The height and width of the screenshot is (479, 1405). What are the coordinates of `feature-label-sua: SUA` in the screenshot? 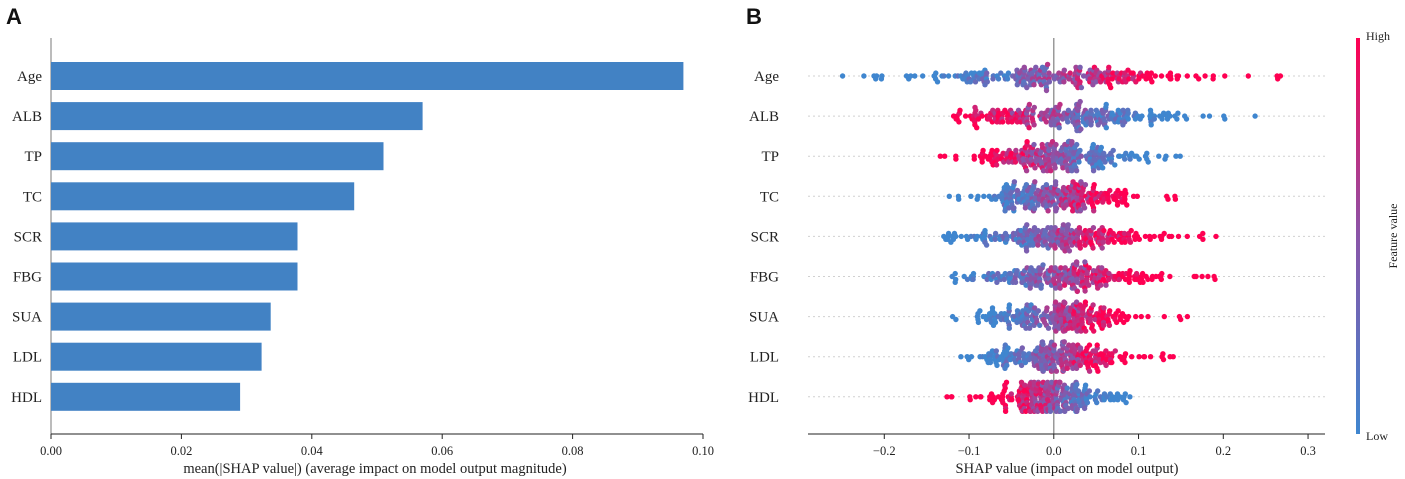 It's located at (764, 318).